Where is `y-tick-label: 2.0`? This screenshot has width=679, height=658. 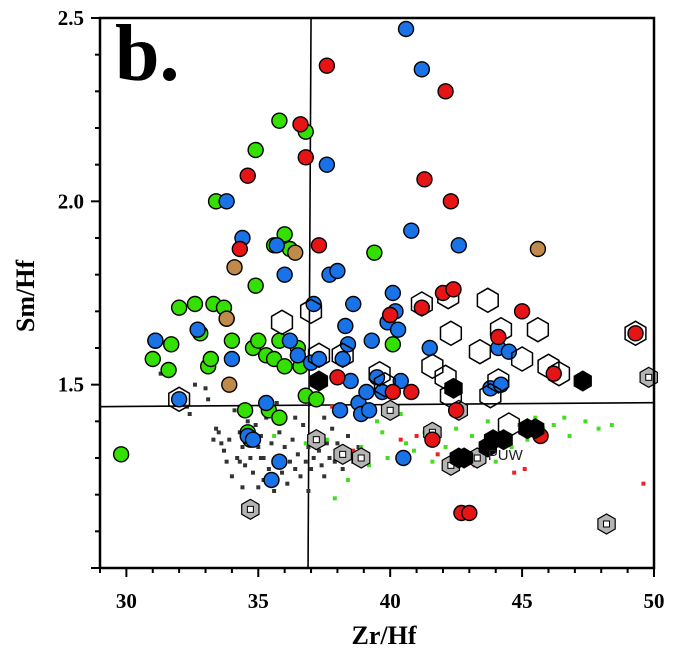
y-tick-label: 2.0 is located at coordinates (71, 201).